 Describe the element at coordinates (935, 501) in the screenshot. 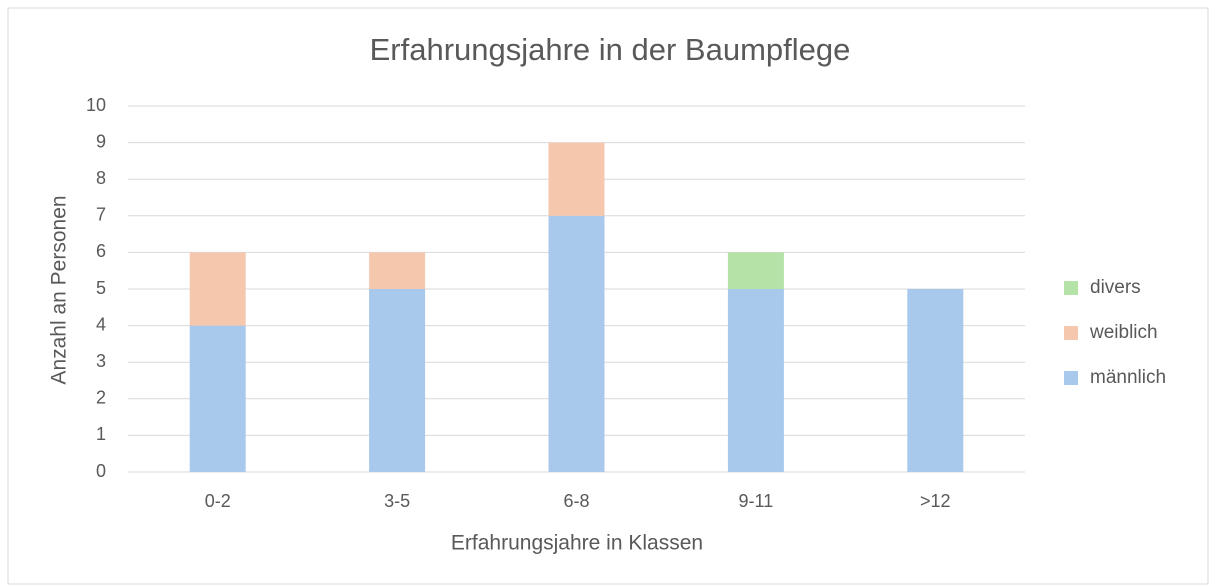

I see `x-tick-label: >12` at that location.